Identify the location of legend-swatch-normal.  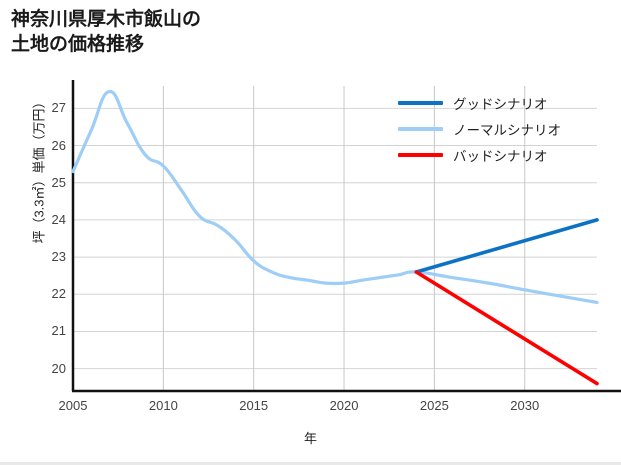
(420, 129).